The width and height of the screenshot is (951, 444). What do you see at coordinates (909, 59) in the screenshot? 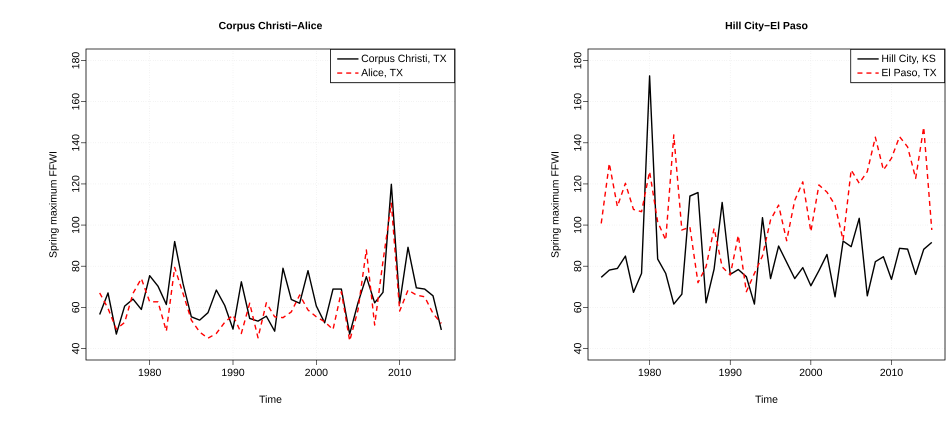
I see `legend-label: Hill City, KS` at bounding box center [909, 59].